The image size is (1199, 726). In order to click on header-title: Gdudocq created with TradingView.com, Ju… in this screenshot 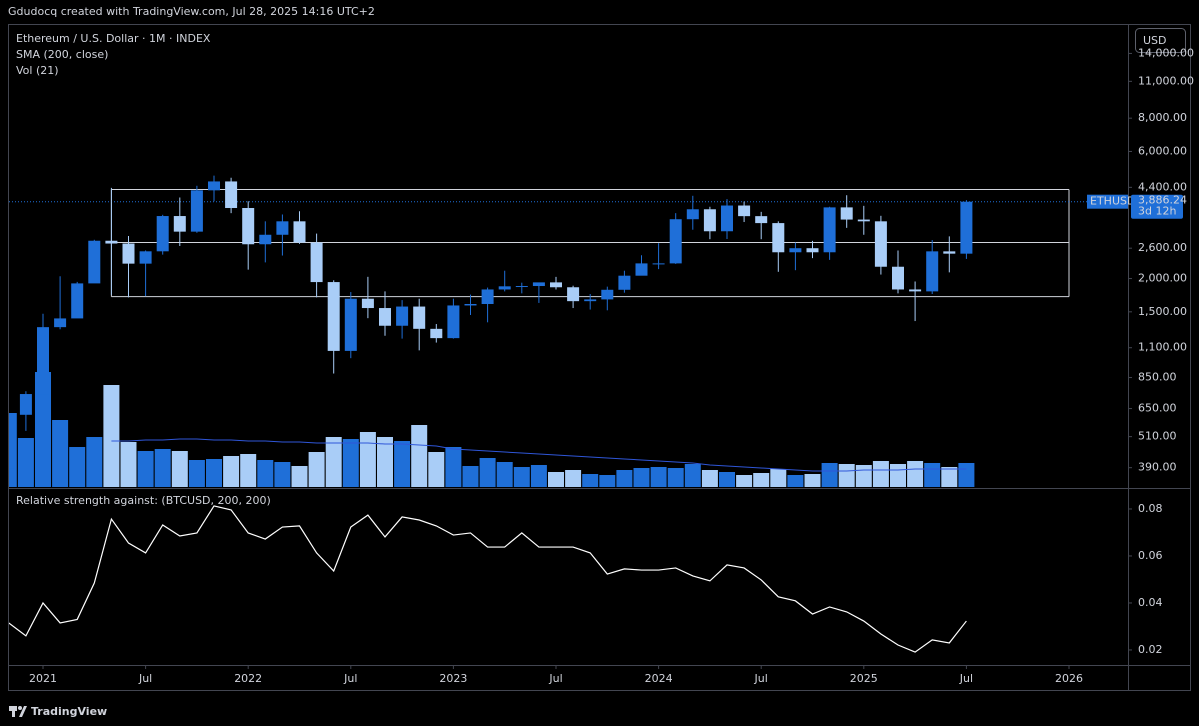, I will do `click(191, 11)`.